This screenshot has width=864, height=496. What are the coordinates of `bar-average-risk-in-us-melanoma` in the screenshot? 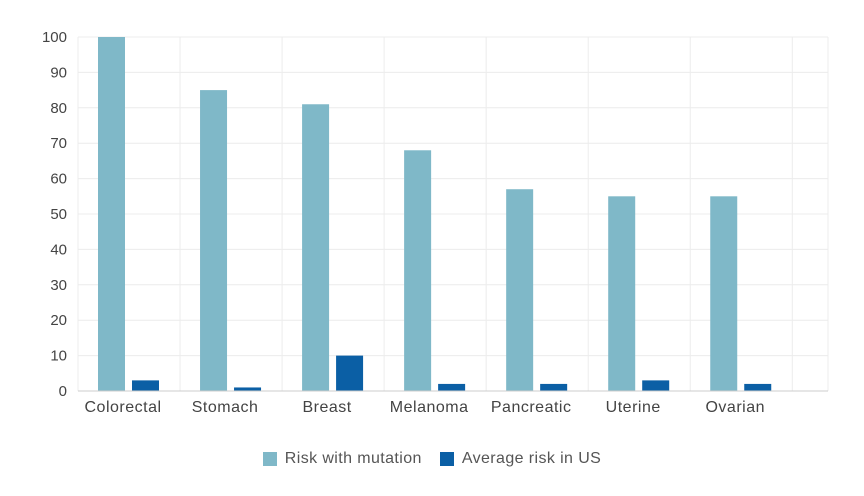 It's located at (452, 387).